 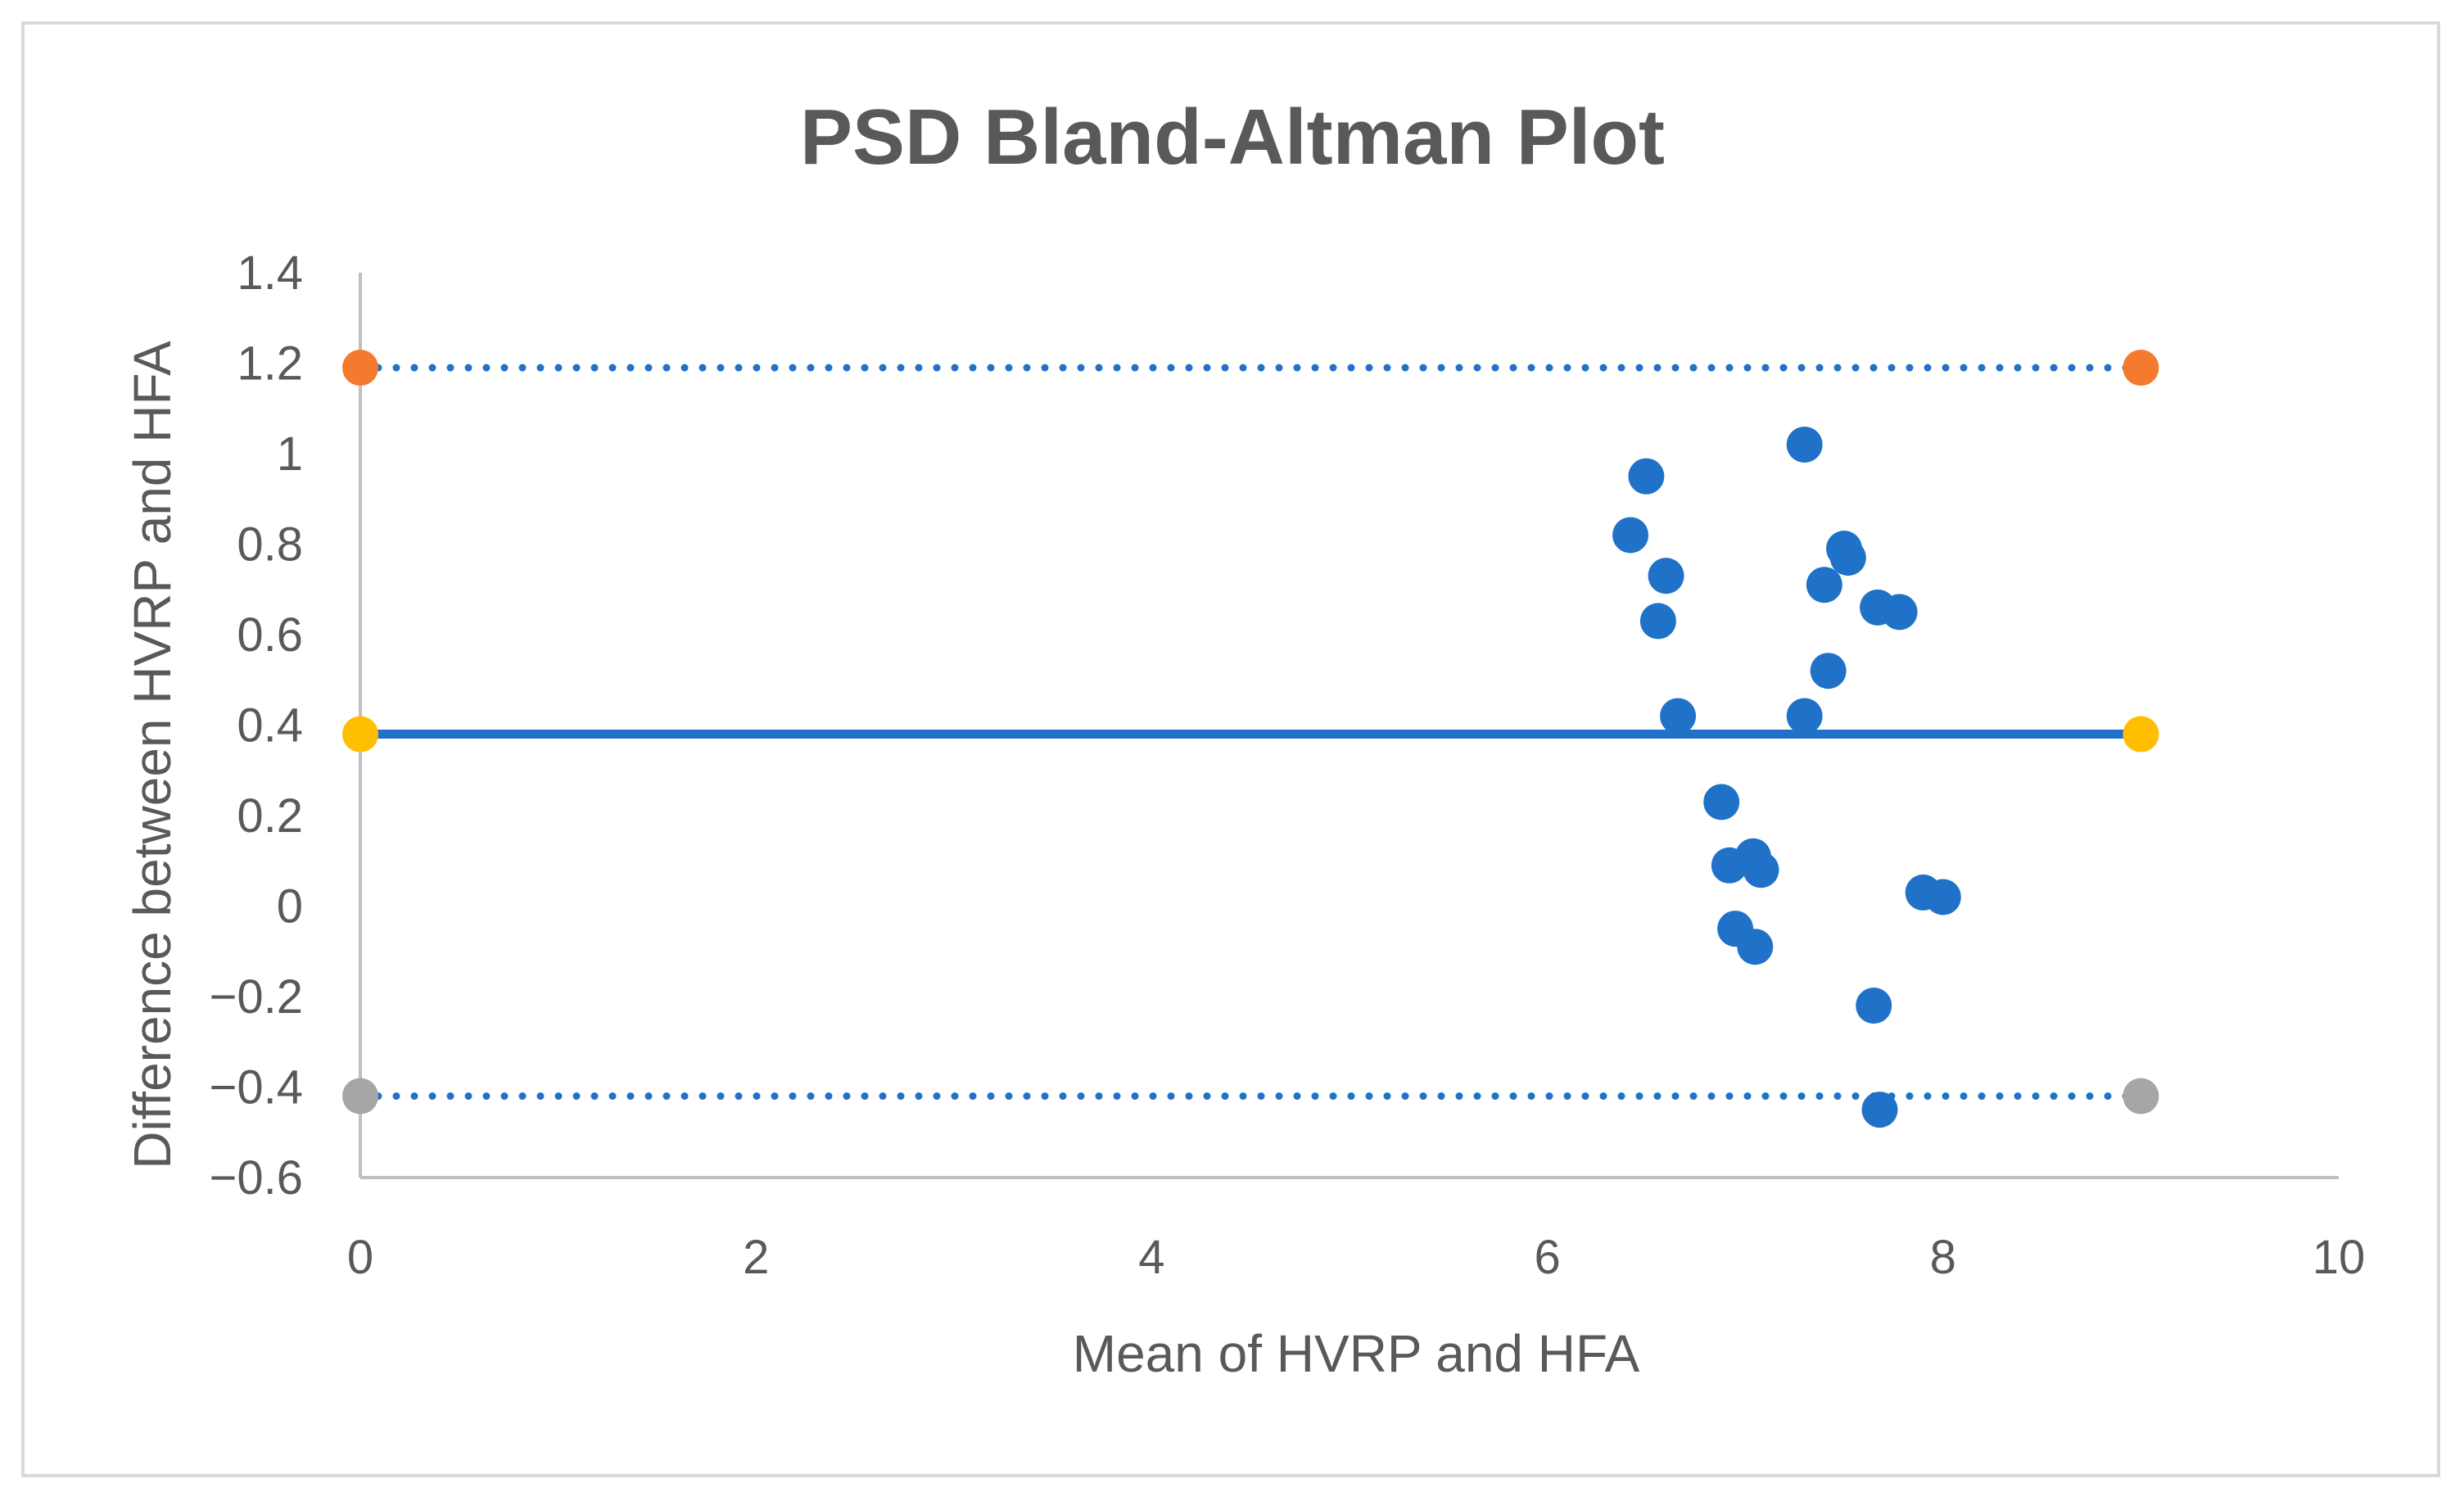 What do you see at coordinates (270, 364) in the screenshot?
I see `y-tick-label: 1.2` at bounding box center [270, 364].